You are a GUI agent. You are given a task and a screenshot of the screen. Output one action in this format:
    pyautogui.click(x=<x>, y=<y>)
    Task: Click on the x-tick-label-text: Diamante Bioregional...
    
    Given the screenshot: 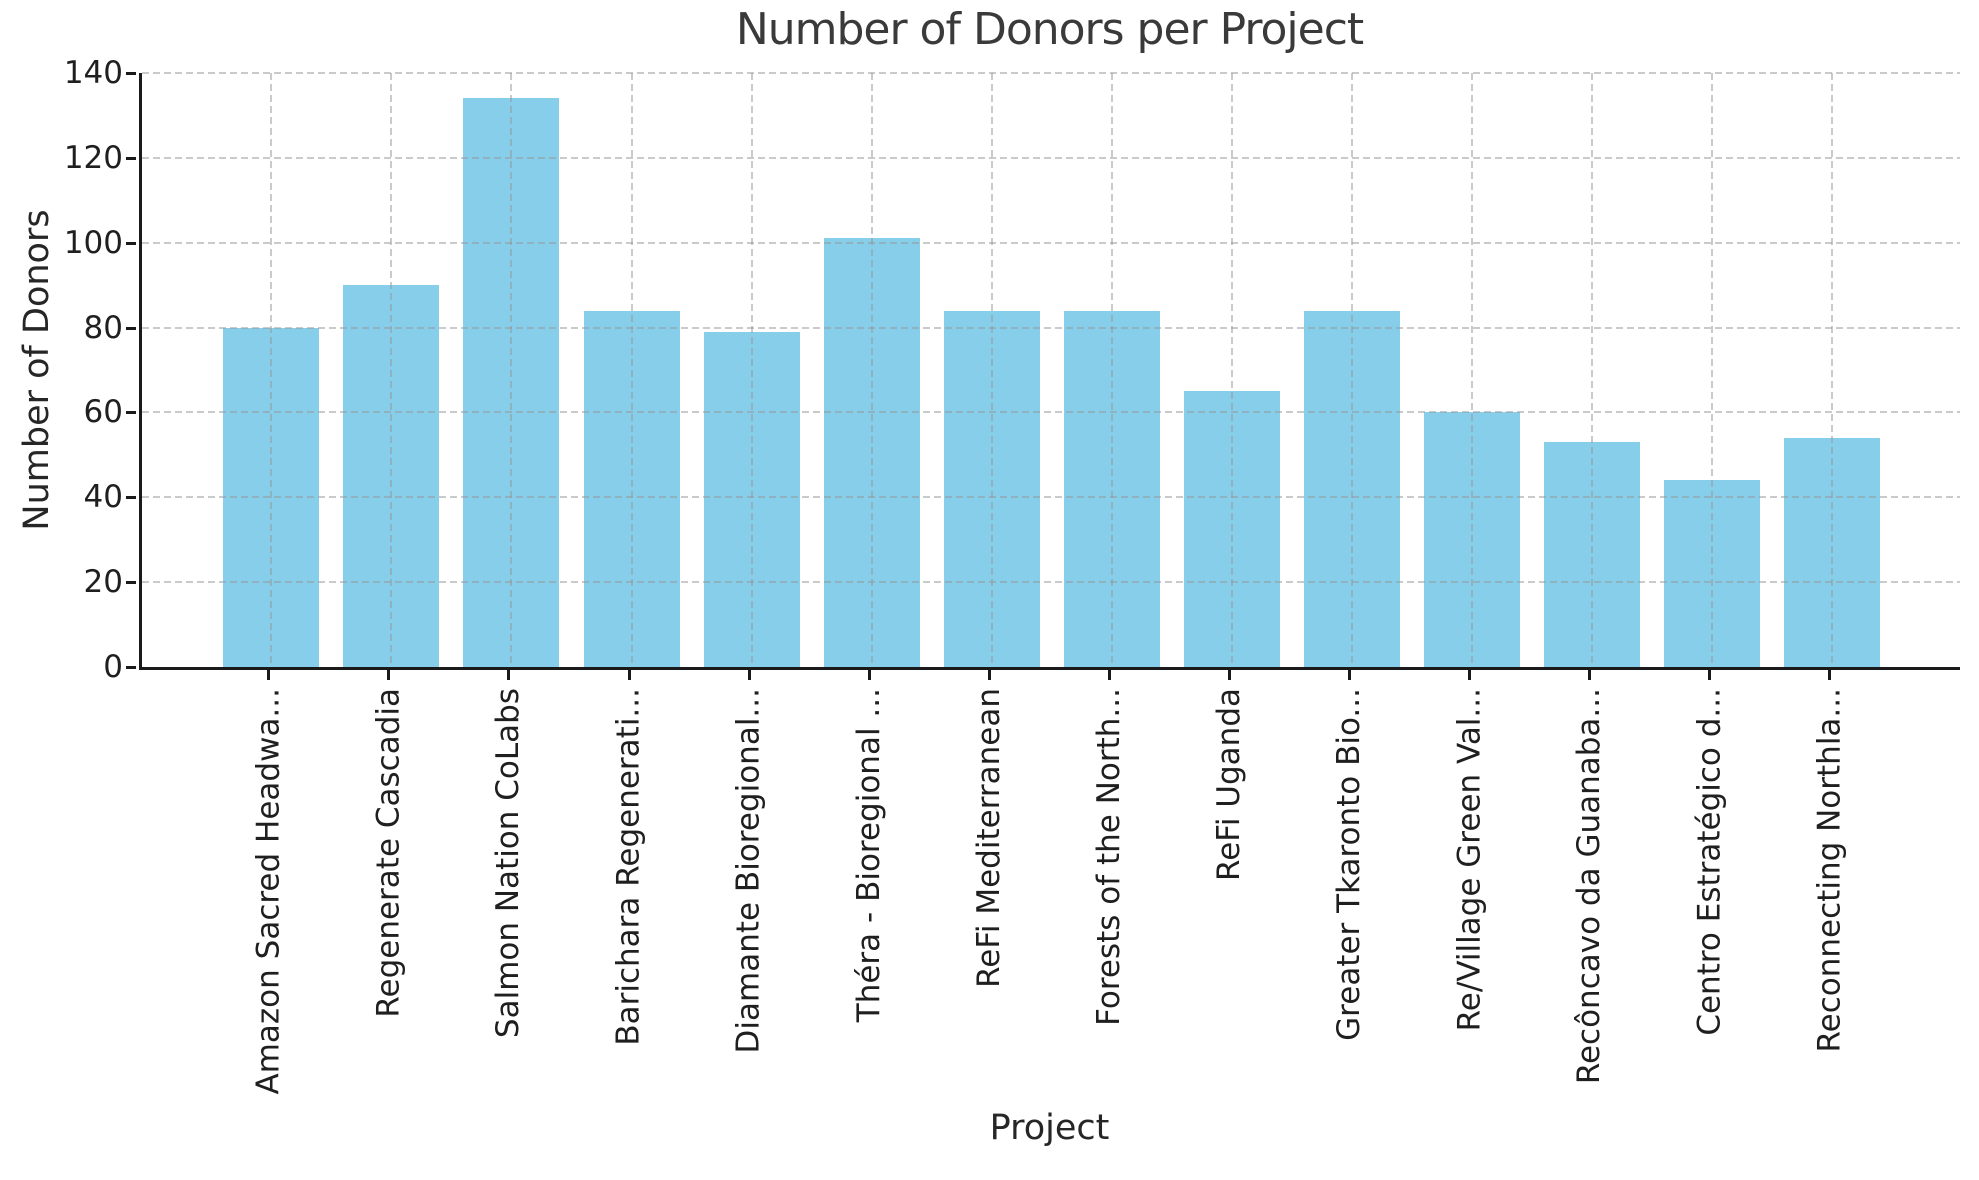 What is the action you would take?
    pyautogui.click(x=748, y=871)
    